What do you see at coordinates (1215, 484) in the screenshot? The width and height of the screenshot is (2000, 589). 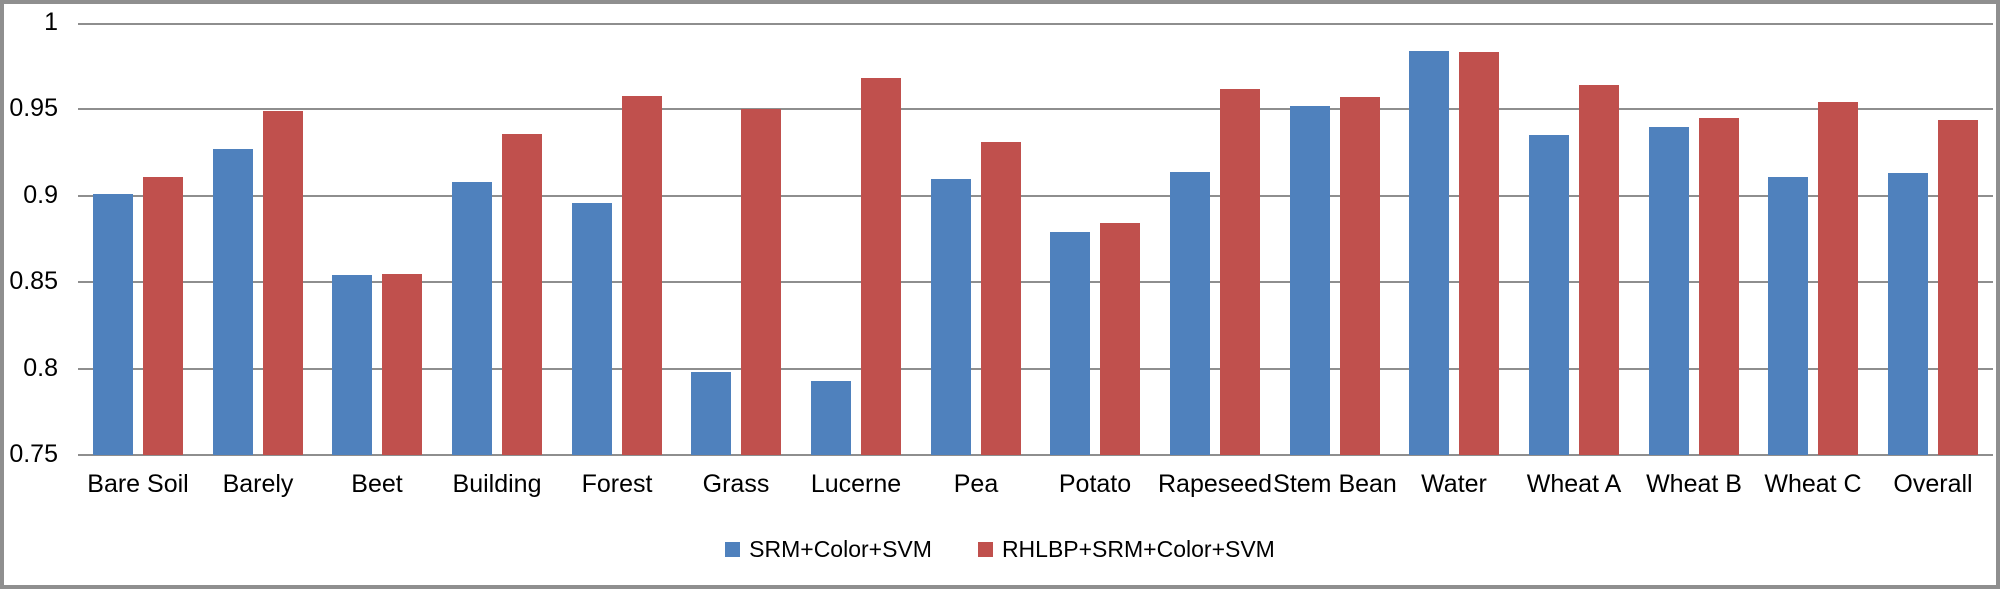 I see `x-axis-label: Rapeseed` at bounding box center [1215, 484].